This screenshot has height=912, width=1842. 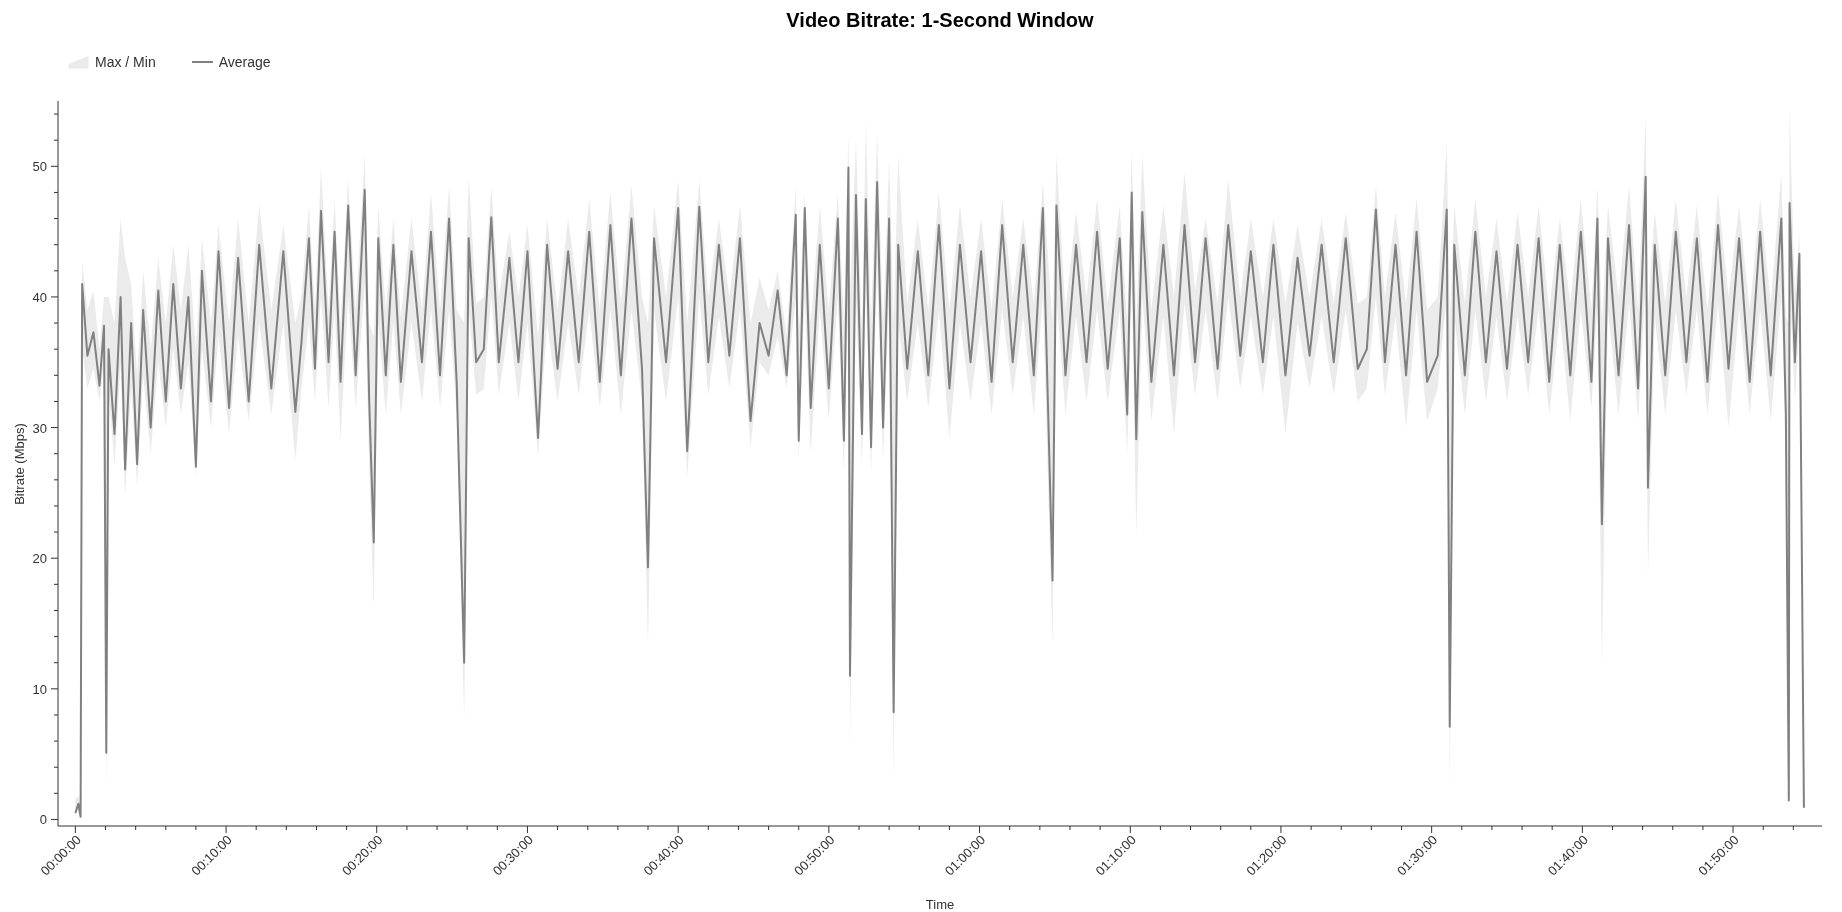 What do you see at coordinates (244, 62) in the screenshot?
I see `legend-label: Average` at bounding box center [244, 62].